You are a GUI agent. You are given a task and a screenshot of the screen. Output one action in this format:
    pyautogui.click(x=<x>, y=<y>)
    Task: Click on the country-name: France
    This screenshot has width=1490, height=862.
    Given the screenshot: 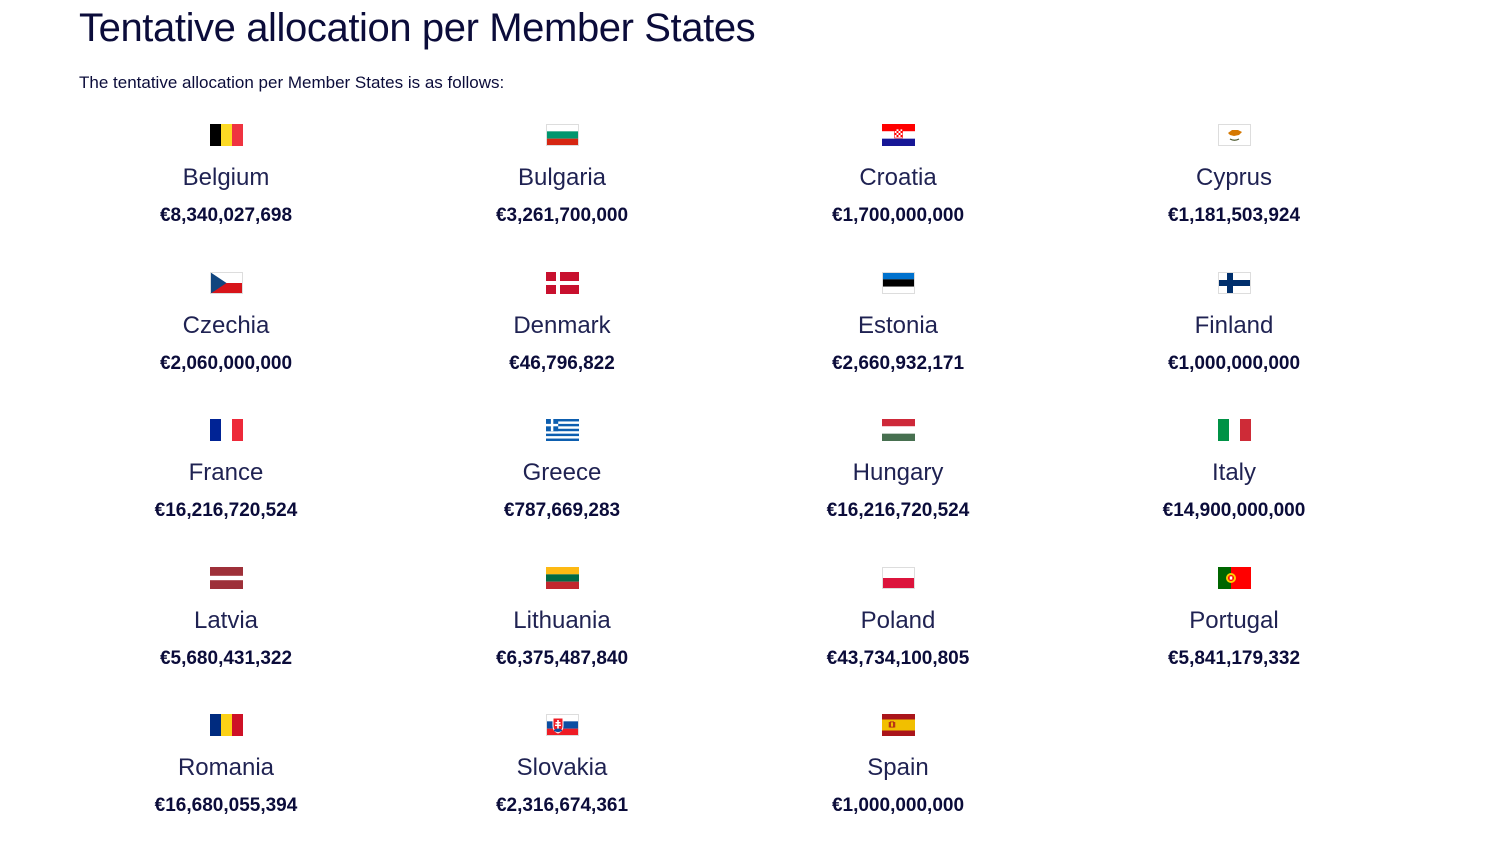 What is the action you would take?
    pyautogui.click(x=226, y=472)
    